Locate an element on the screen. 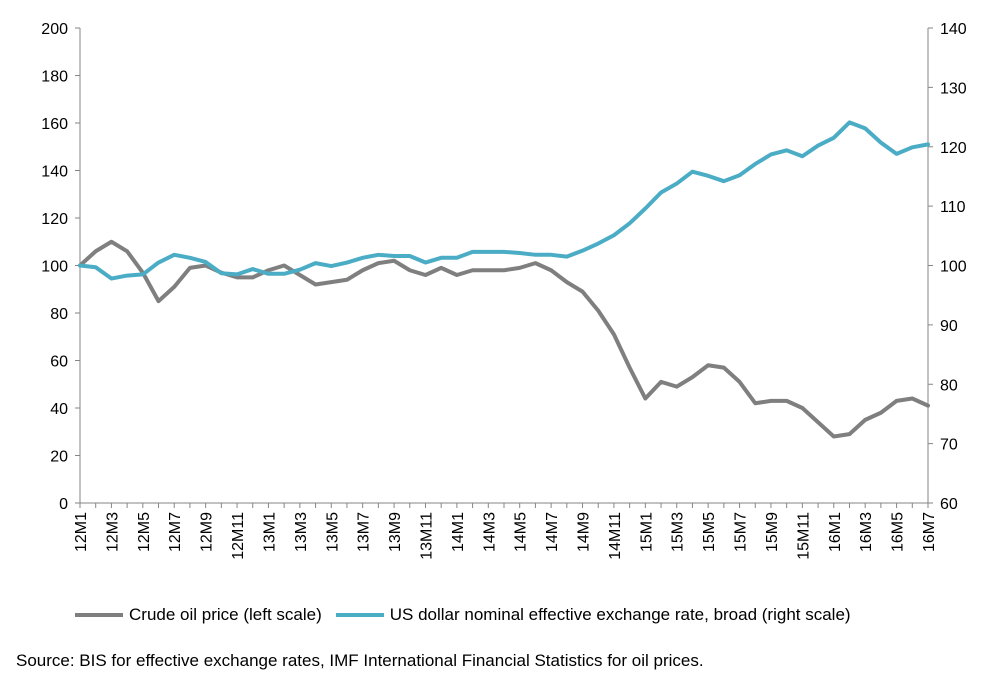 The image size is (1000, 684). x-tick-label: 16M3 is located at coordinates (866, 532).